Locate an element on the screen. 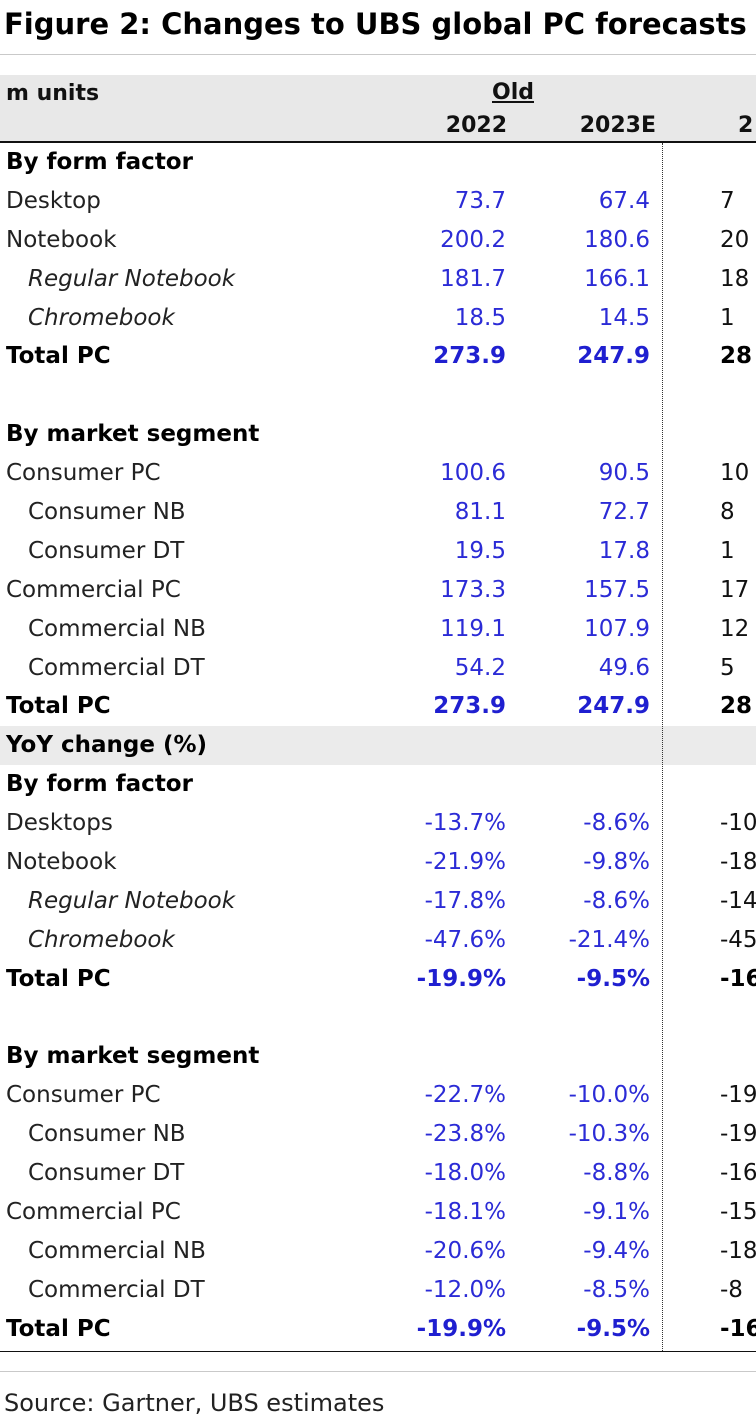  value-next-year: 10 is located at coordinates (735, 473).